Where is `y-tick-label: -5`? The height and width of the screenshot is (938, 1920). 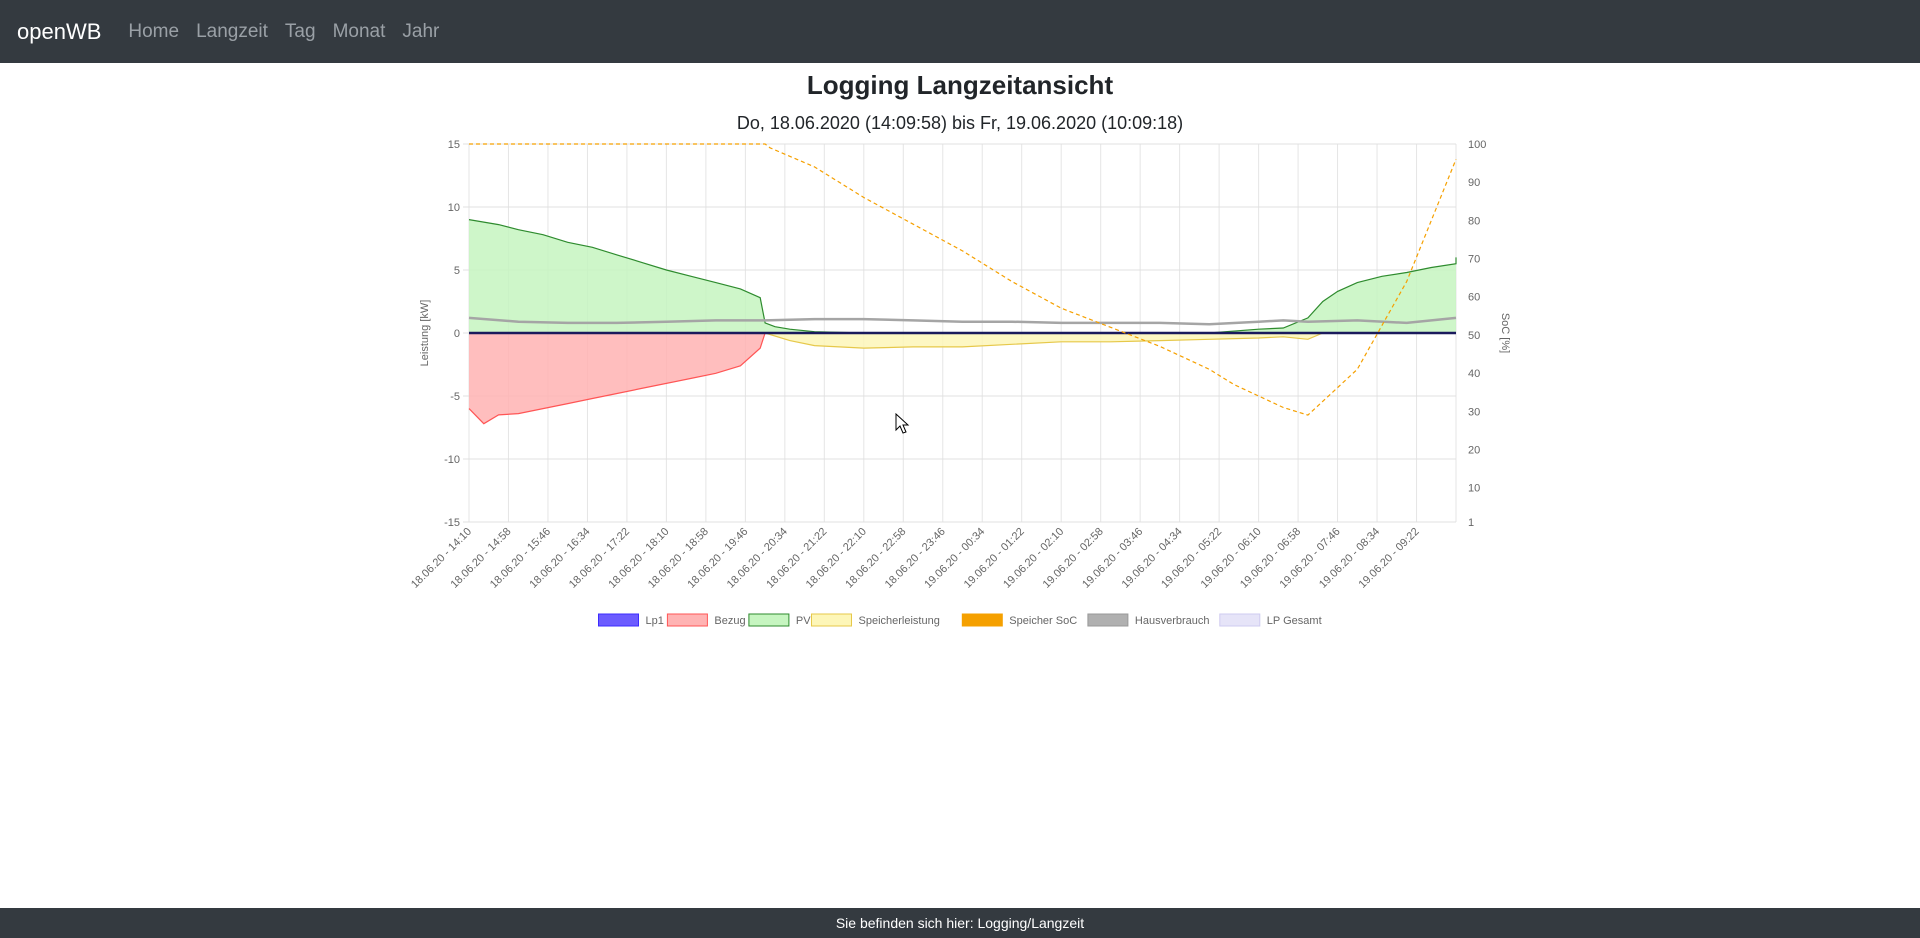
y-tick-label: -5 is located at coordinates (455, 397).